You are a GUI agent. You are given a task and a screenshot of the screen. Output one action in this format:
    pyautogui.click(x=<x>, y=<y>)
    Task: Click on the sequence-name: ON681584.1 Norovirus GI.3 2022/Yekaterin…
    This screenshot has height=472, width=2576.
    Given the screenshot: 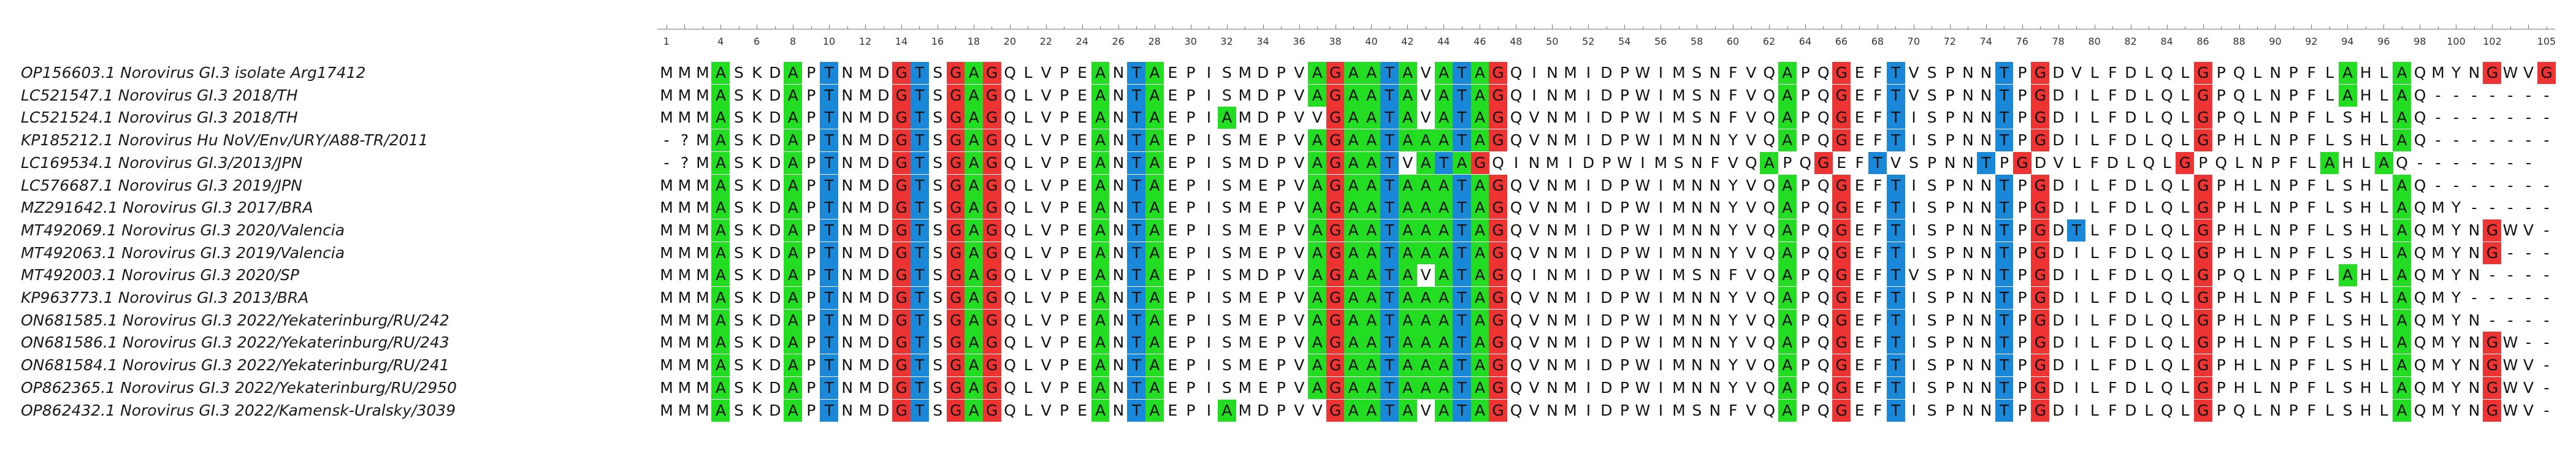 What is the action you would take?
    pyautogui.click(x=235, y=365)
    